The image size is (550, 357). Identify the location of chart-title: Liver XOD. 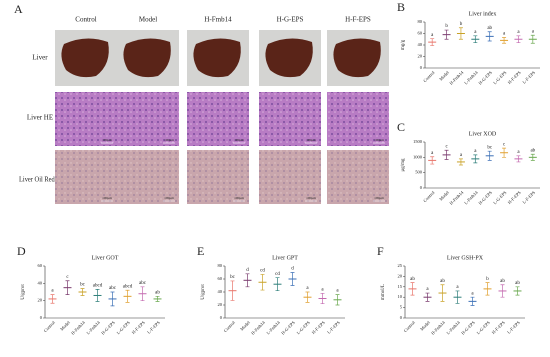
(483, 134).